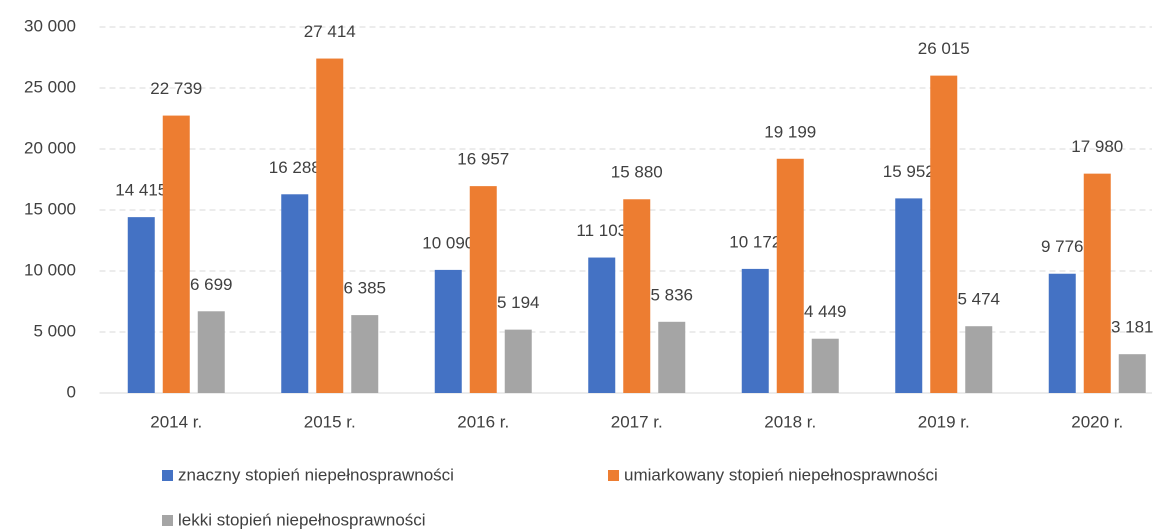  I want to click on value-label: 6 385, so click(364, 288).